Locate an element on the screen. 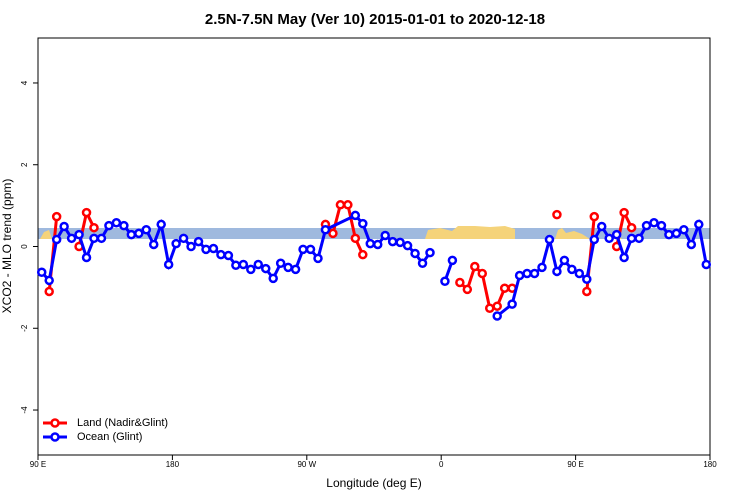 The image size is (750, 500). legend-label: Ocean (Glint) is located at coordinates (109, 437).